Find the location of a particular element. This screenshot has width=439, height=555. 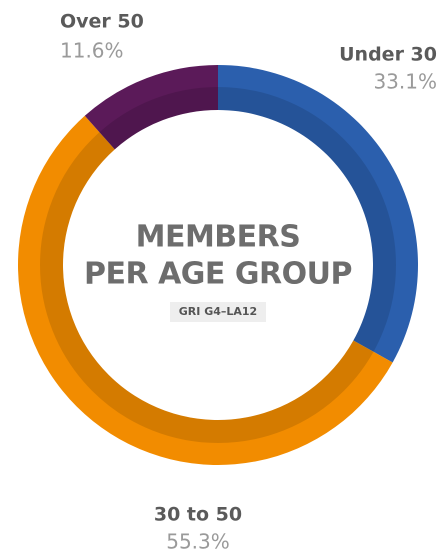

subtitle-box is located at coordinates (218, 312).